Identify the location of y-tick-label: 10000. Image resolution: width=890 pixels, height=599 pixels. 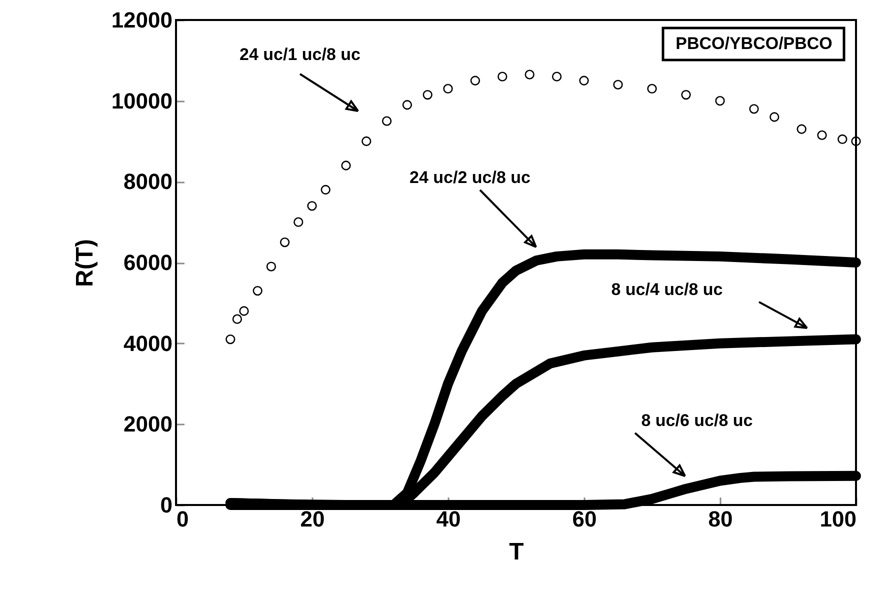
(141, 101).